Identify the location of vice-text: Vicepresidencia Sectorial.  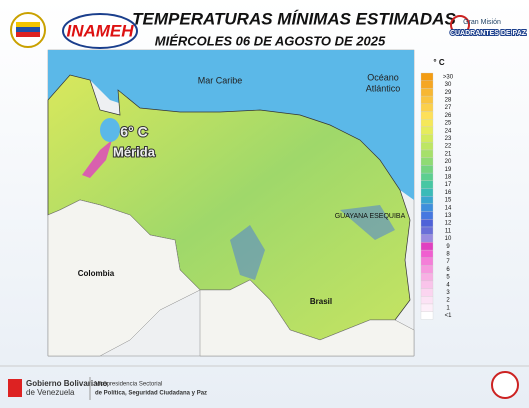
(128, 385).